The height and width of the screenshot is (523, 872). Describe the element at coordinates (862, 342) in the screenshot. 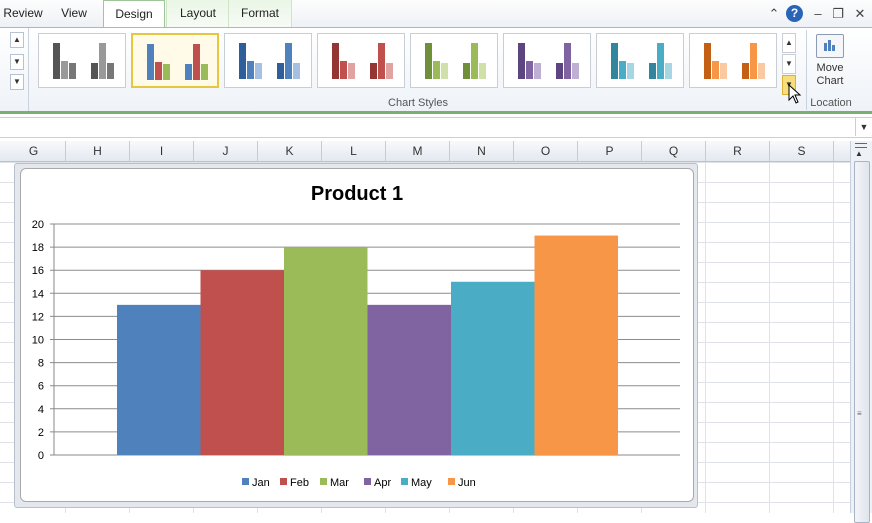

I see `scroll-thumb` at that location.